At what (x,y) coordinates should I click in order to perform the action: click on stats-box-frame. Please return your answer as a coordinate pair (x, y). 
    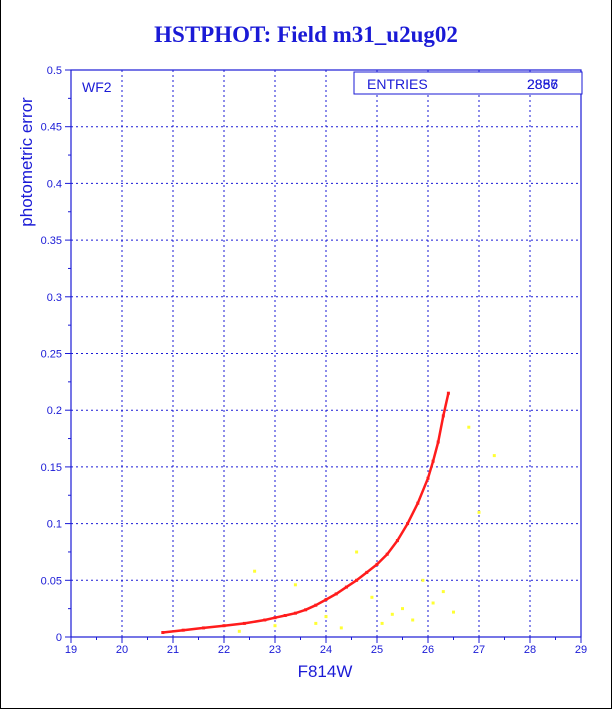
    Looking at the image, I should click on (468, 83).